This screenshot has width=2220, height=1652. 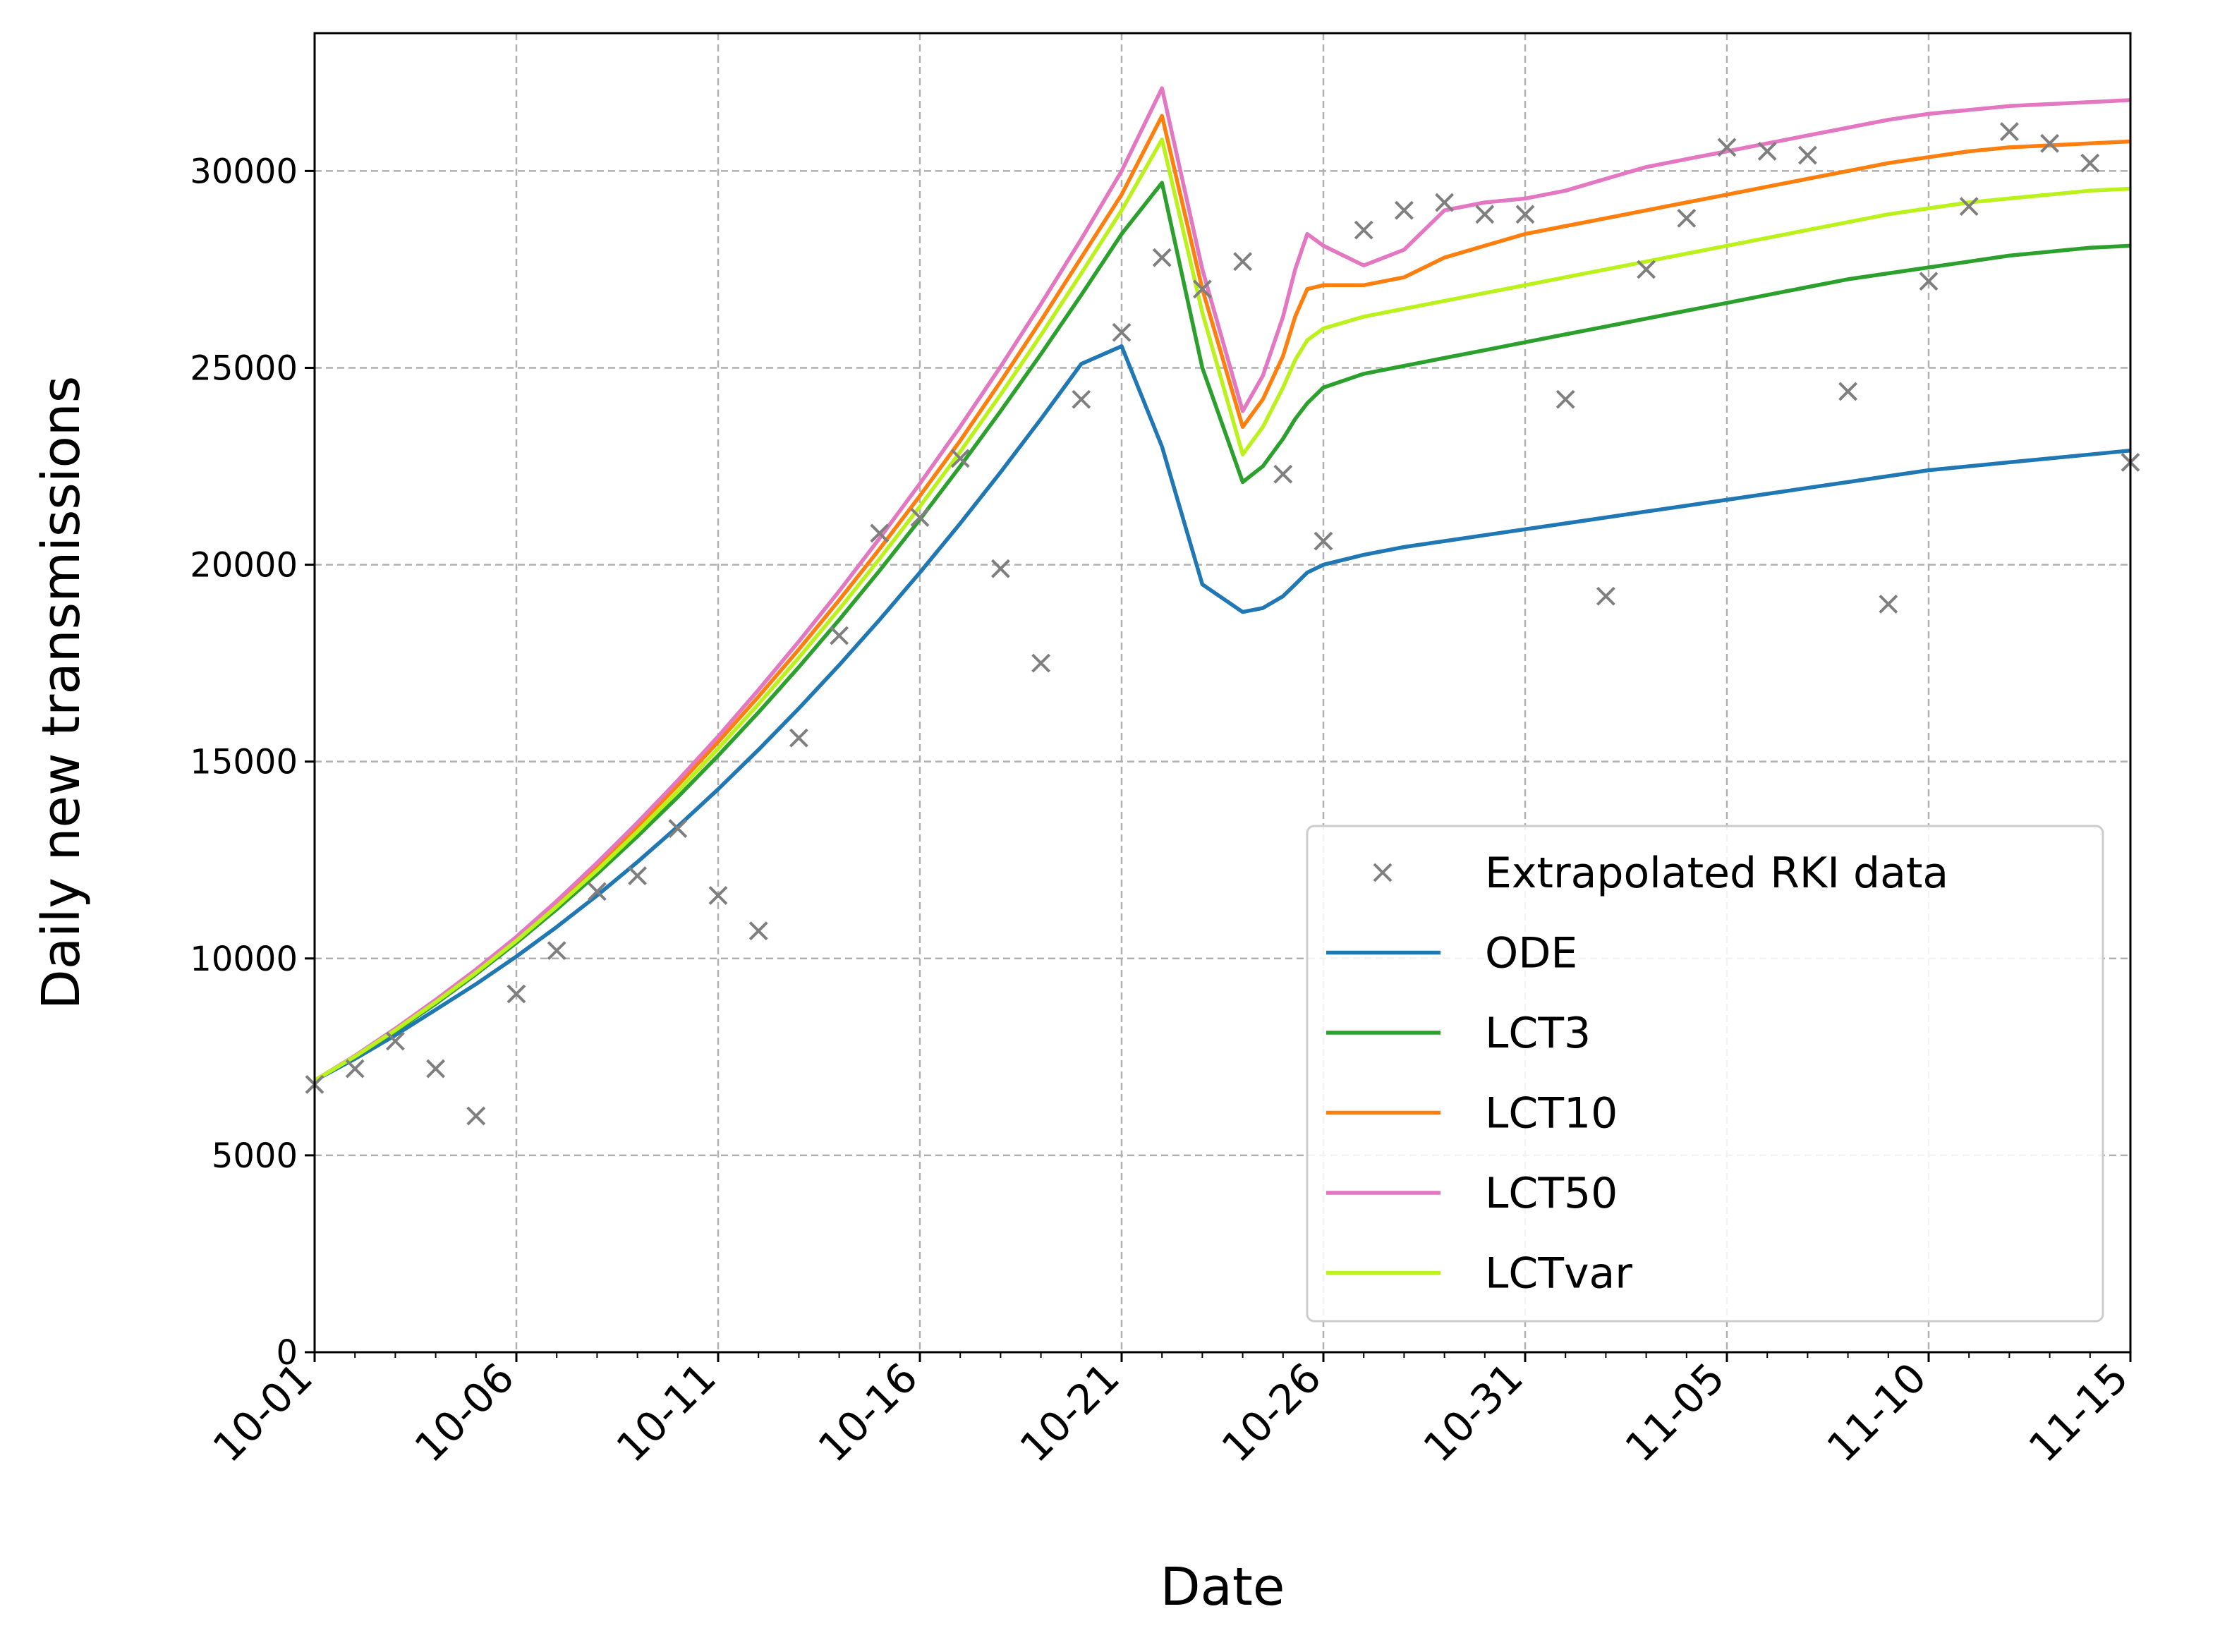 I want to click on y-tick-label: 15000, so click(x=244, y=762).